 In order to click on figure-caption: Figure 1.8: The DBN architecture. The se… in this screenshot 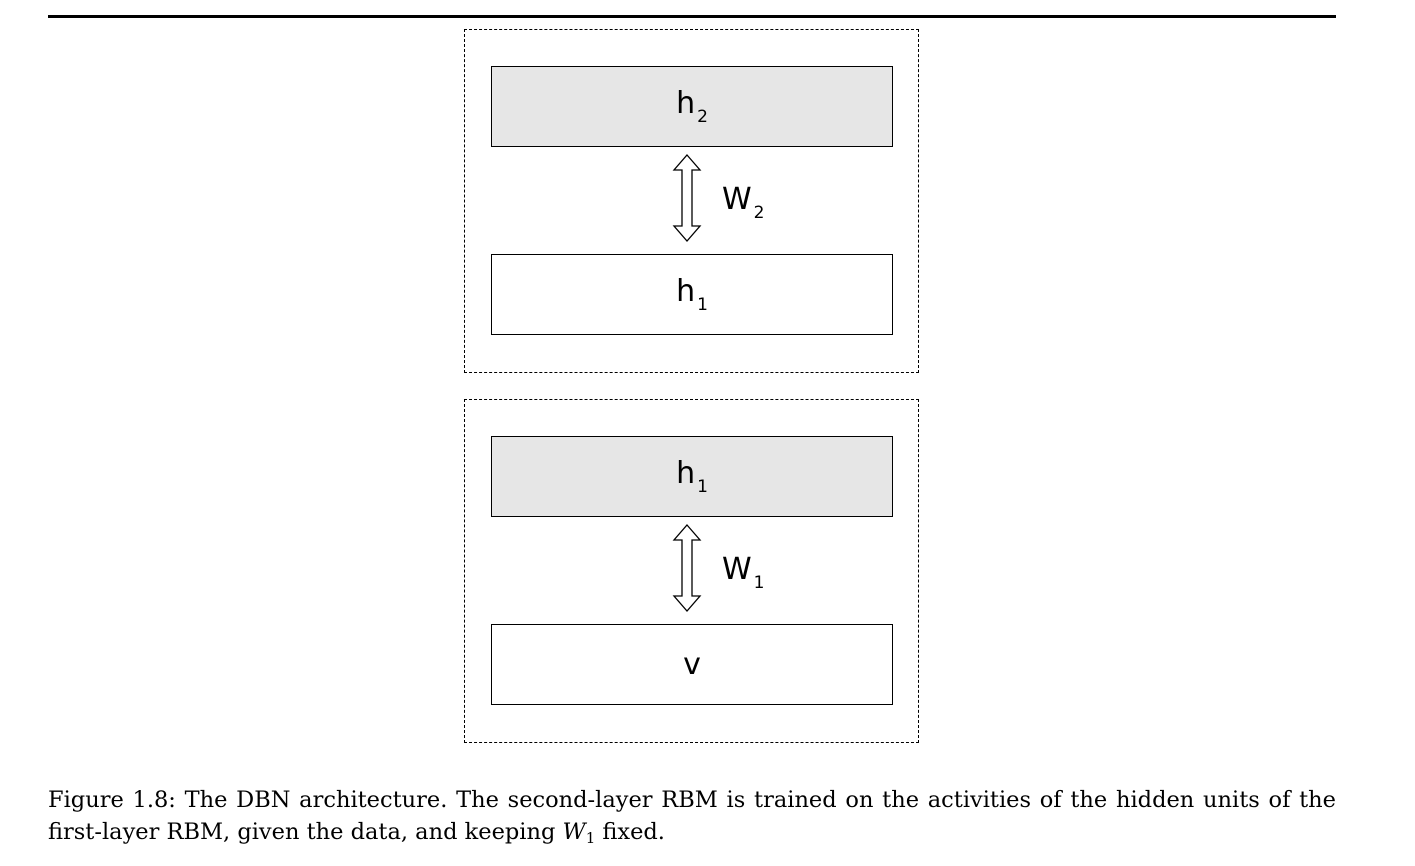, I will do `click(692, 819)`.